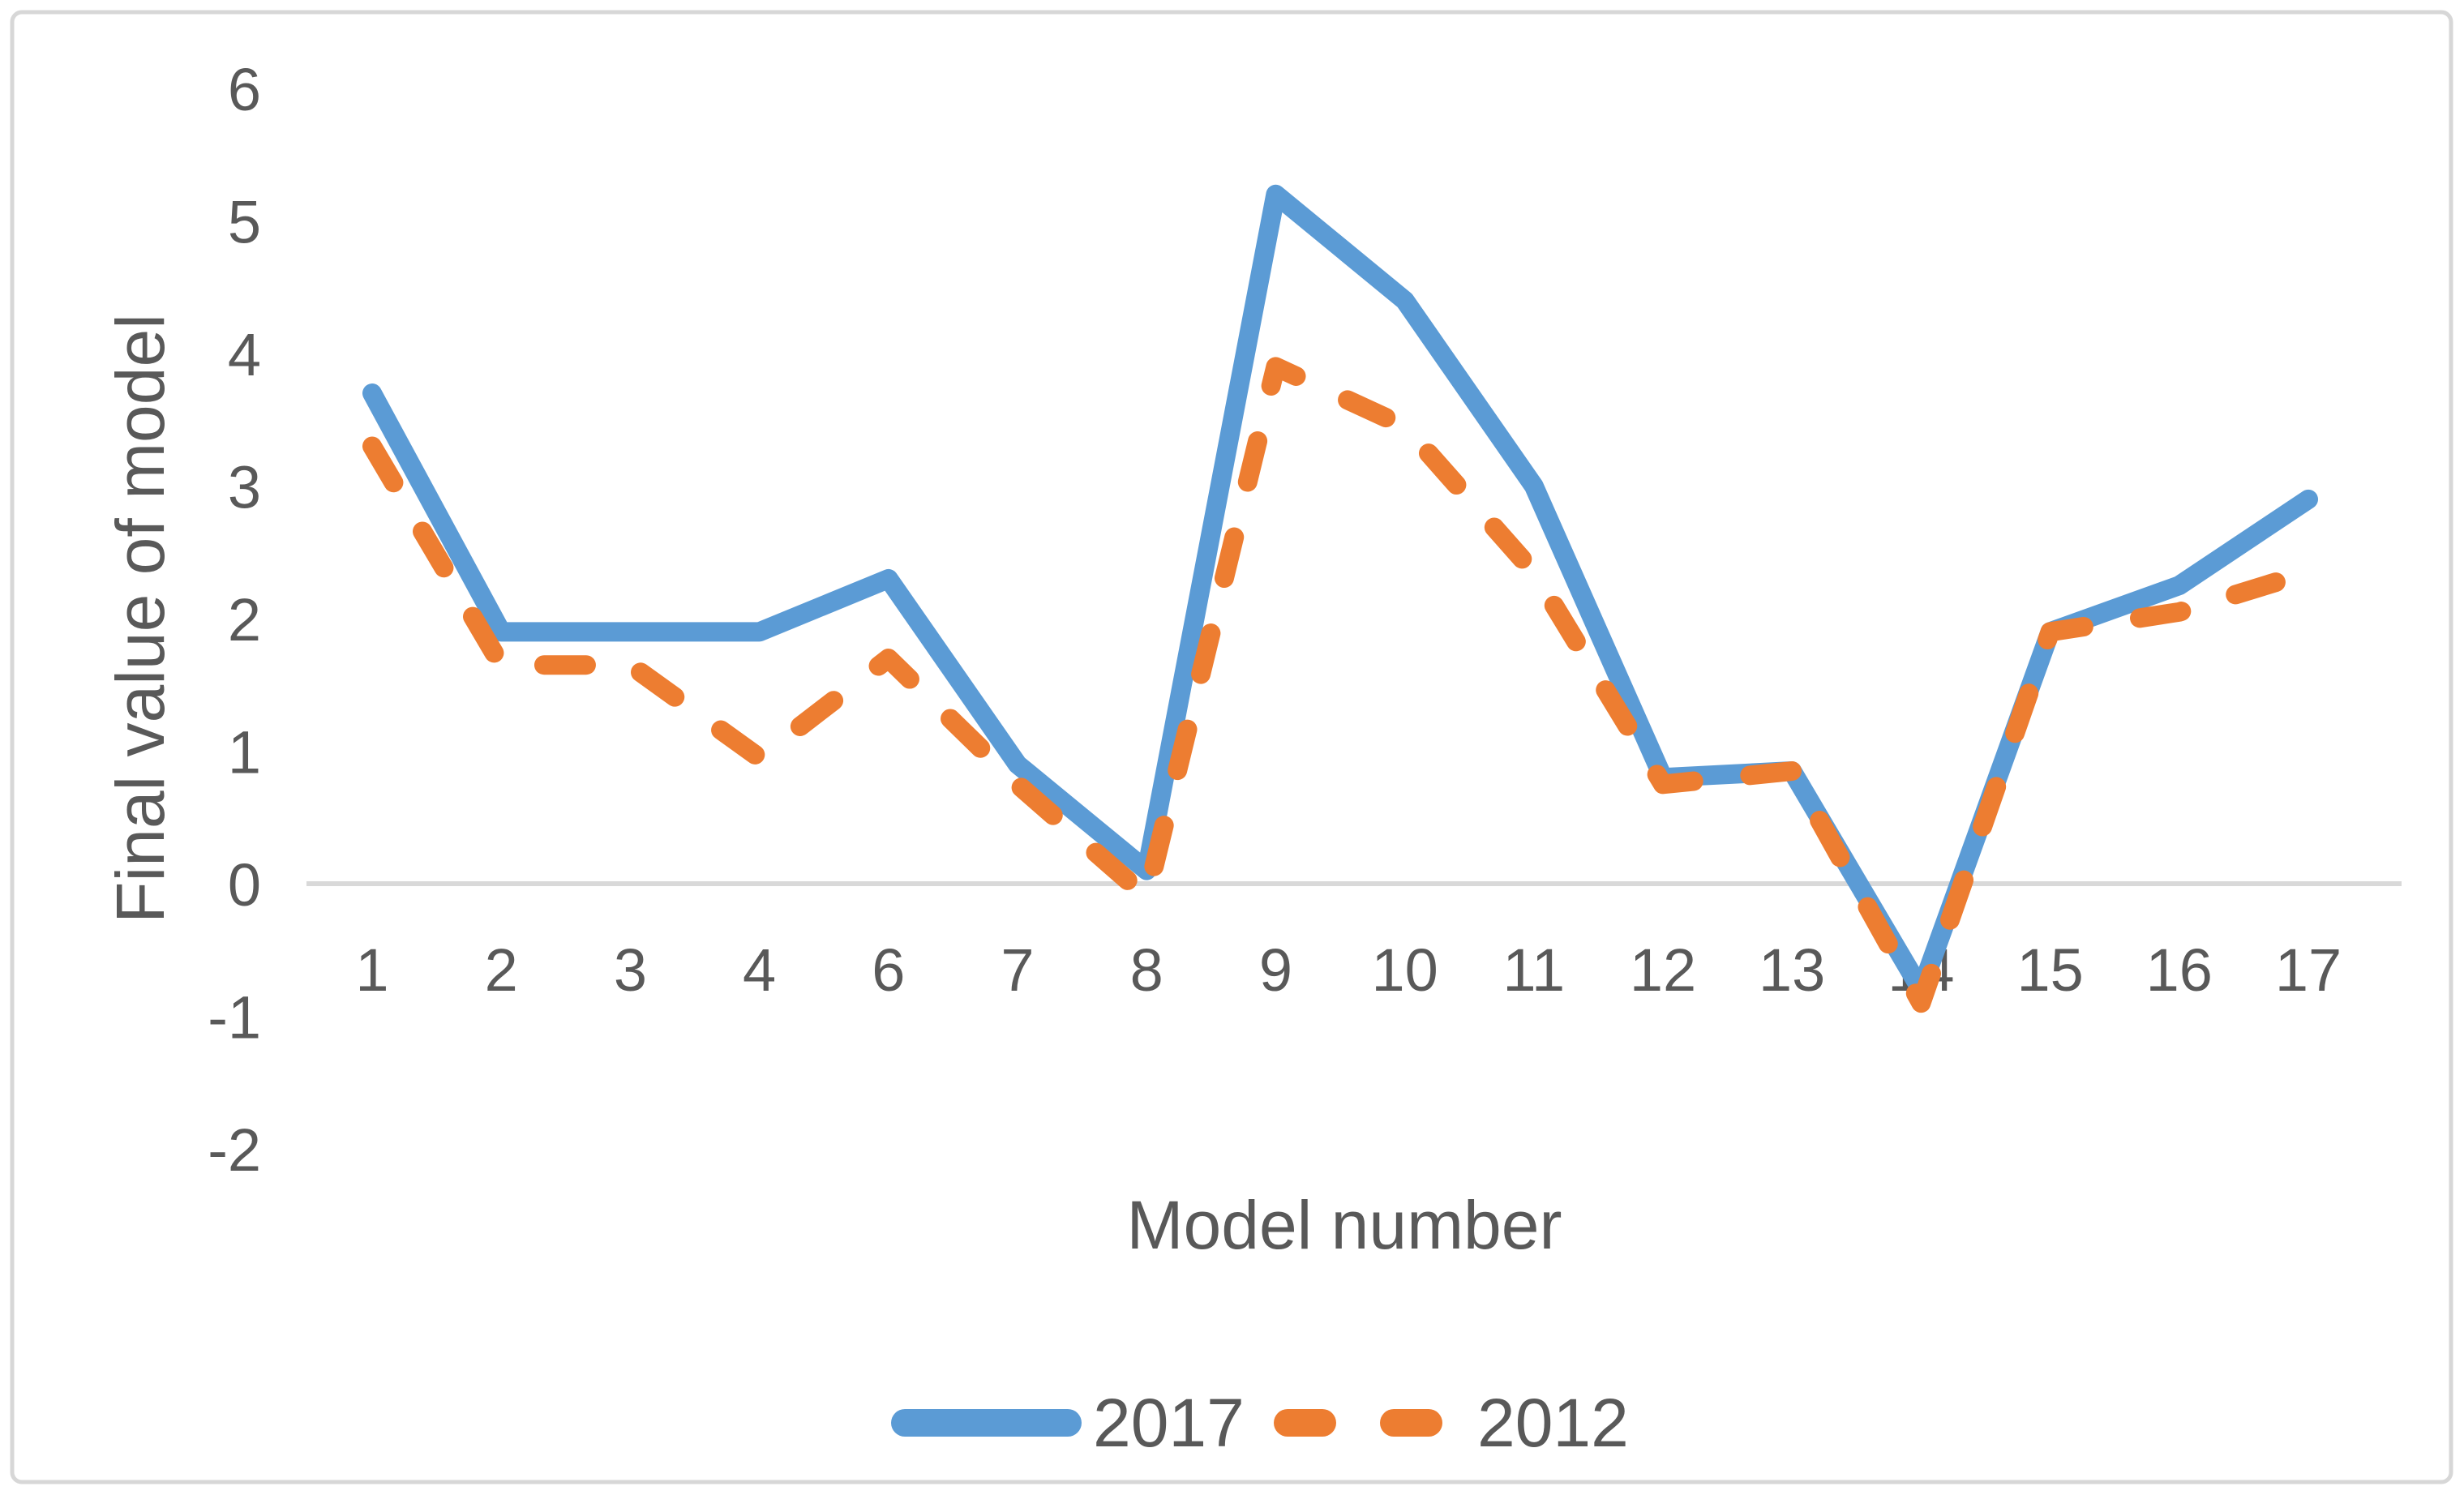  I want to click on x-tick-8: 8, so click(1146, 970).